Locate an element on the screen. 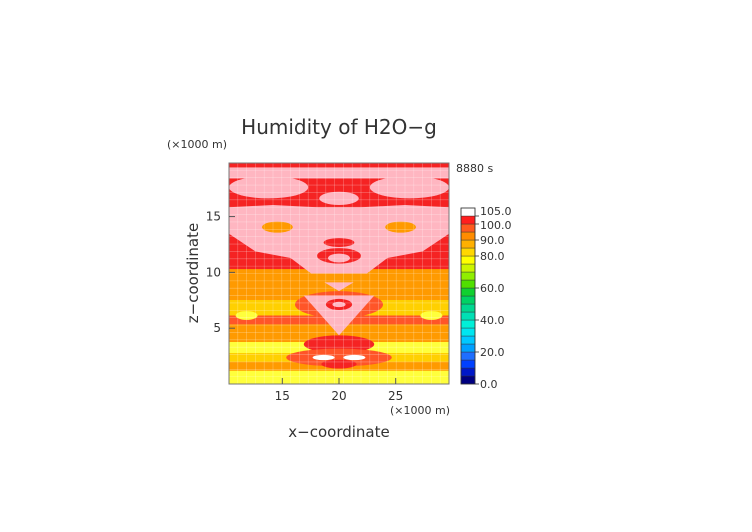  contour-pink-region is located at coordinates (339, 315).